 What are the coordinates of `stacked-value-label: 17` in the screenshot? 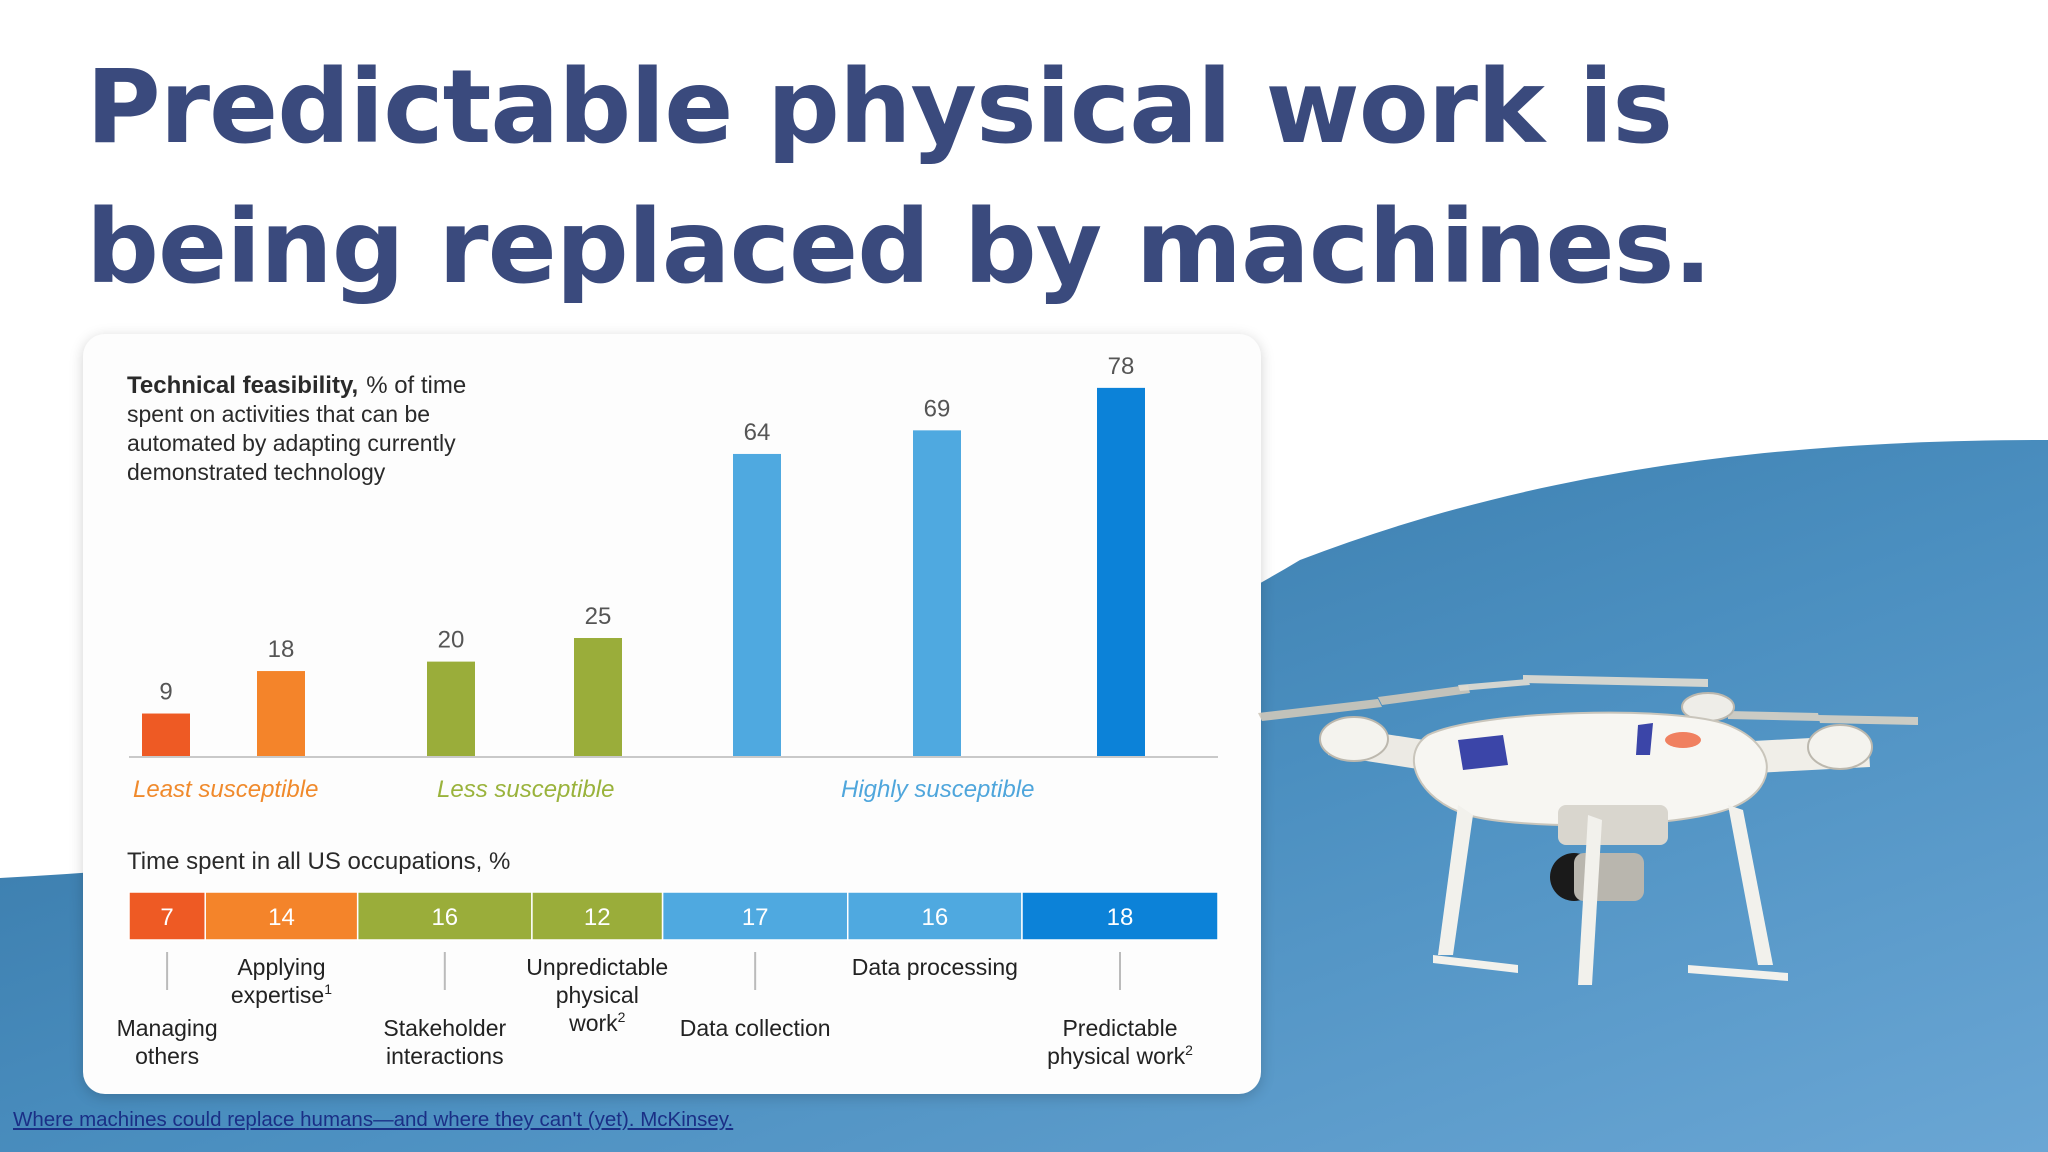 It's located at (755, 917).